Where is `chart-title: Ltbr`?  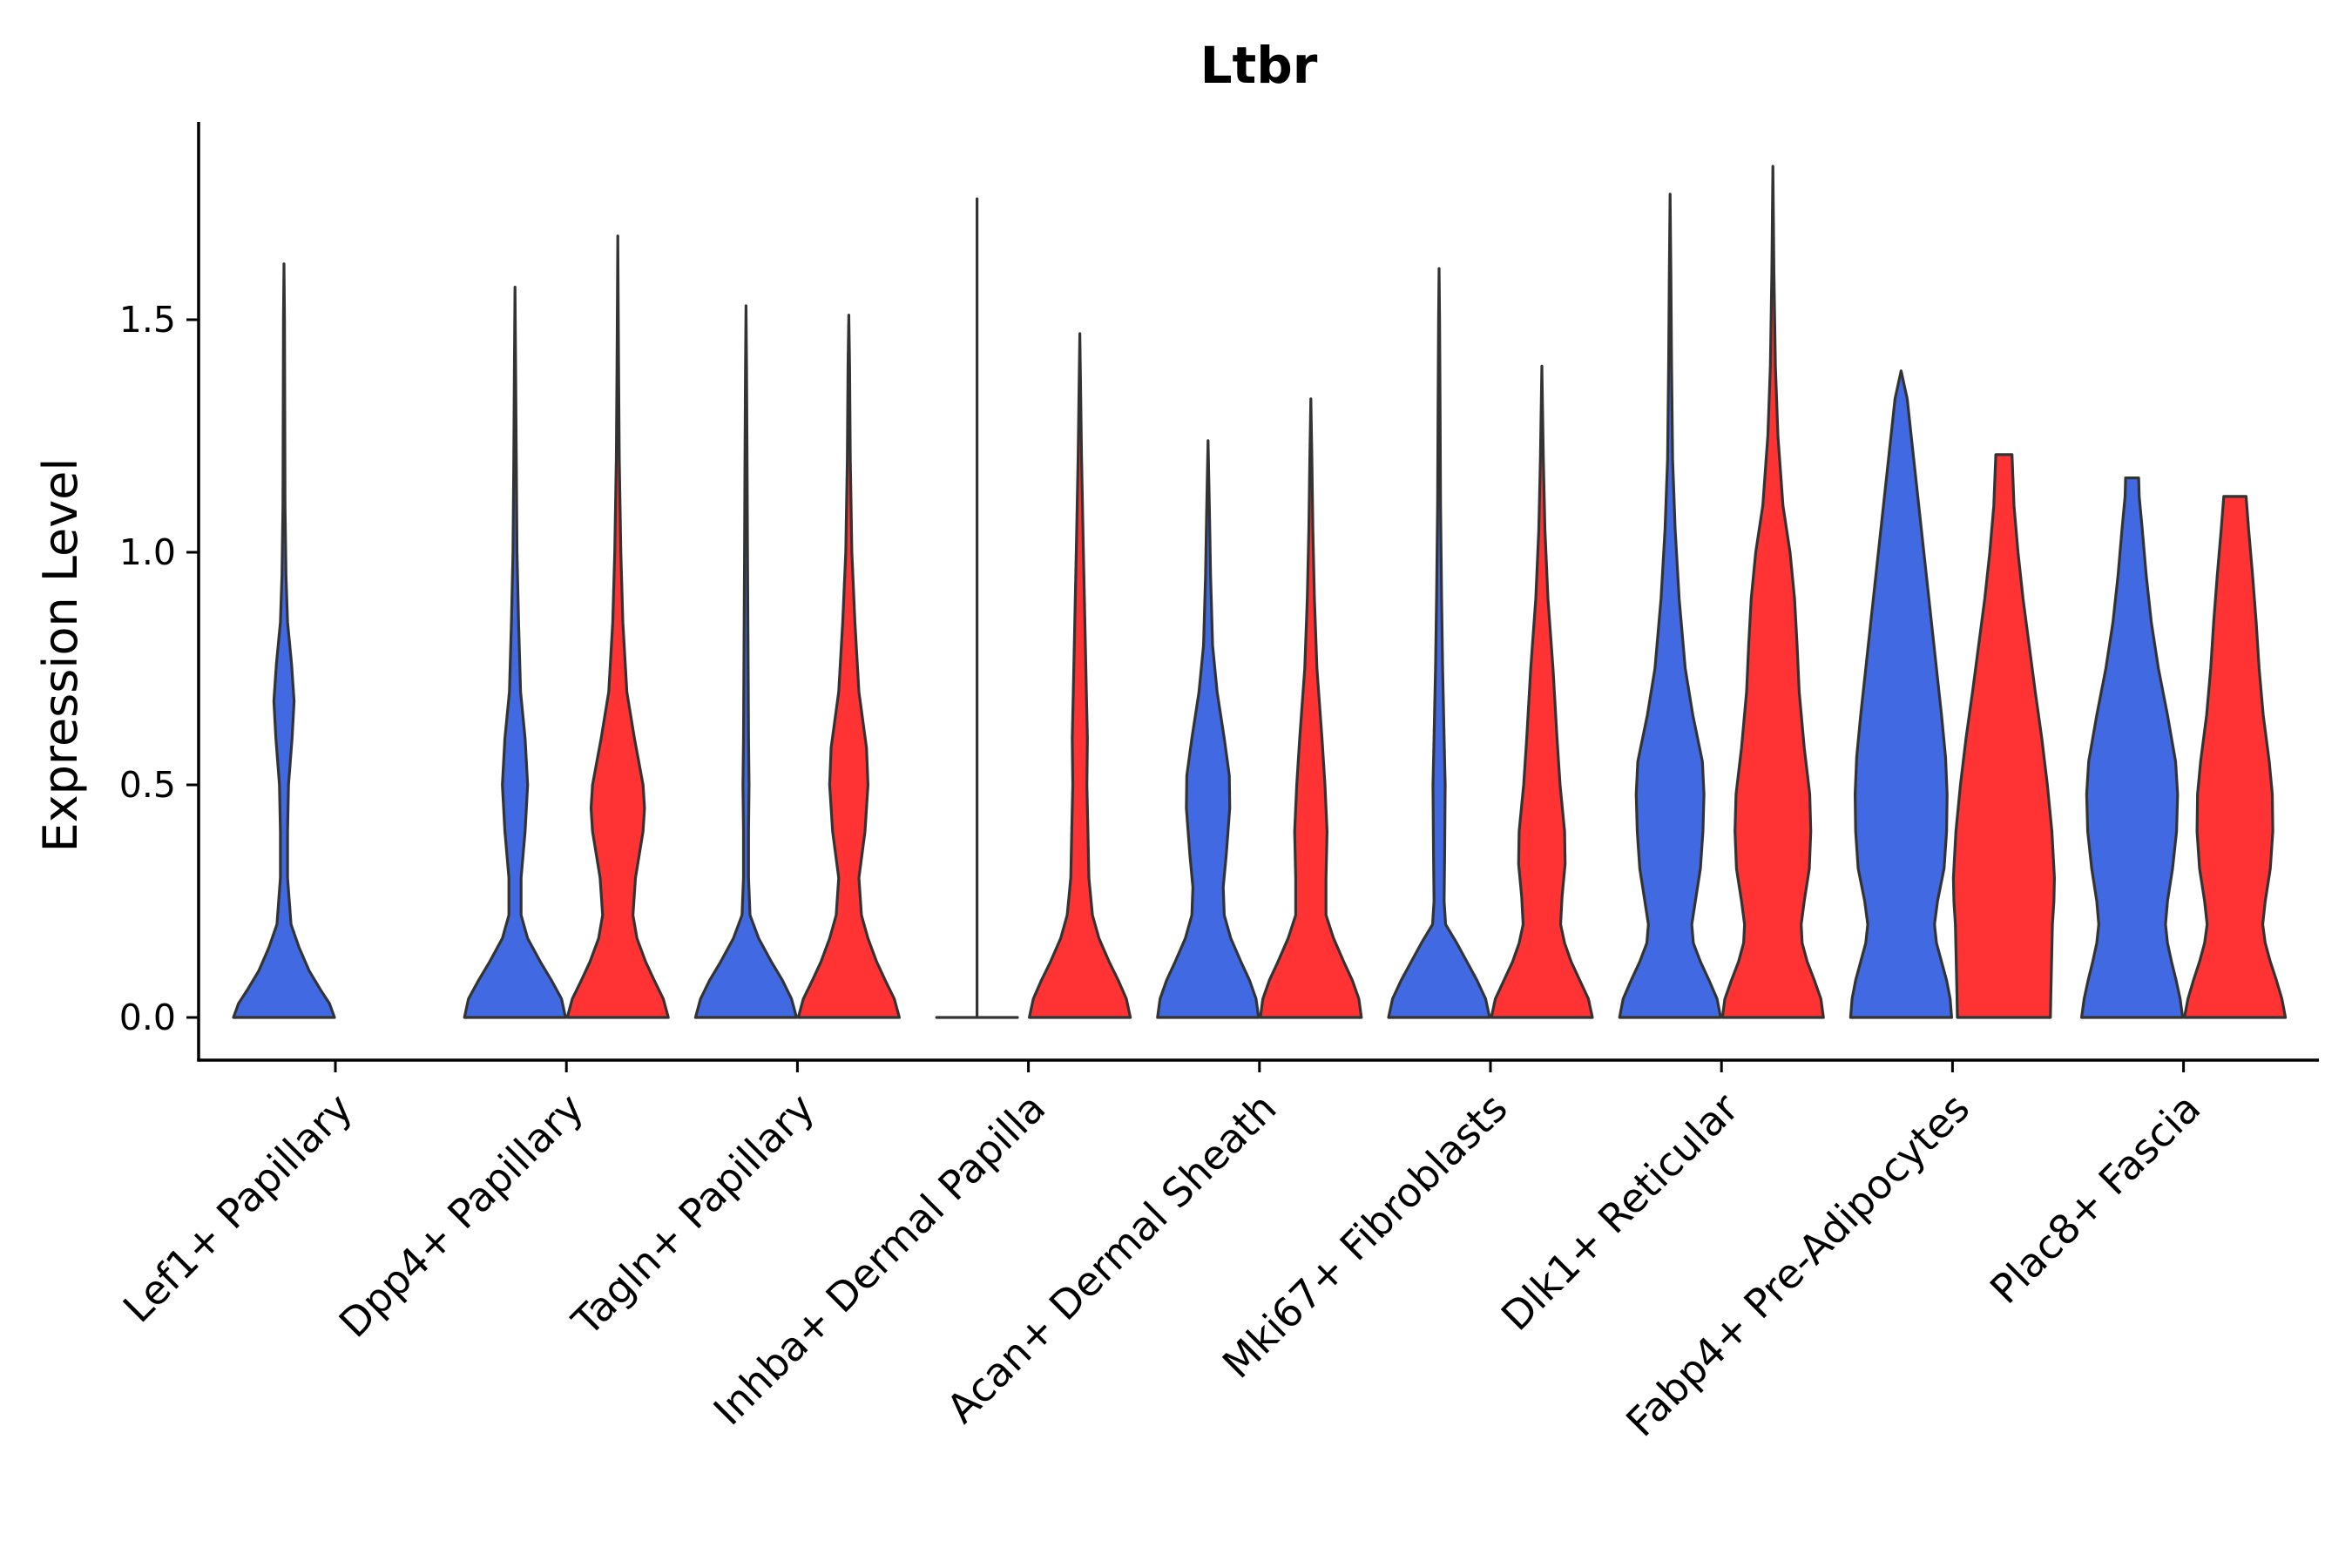 chart-title: Ltbr is located at coordinates (1259, 66).